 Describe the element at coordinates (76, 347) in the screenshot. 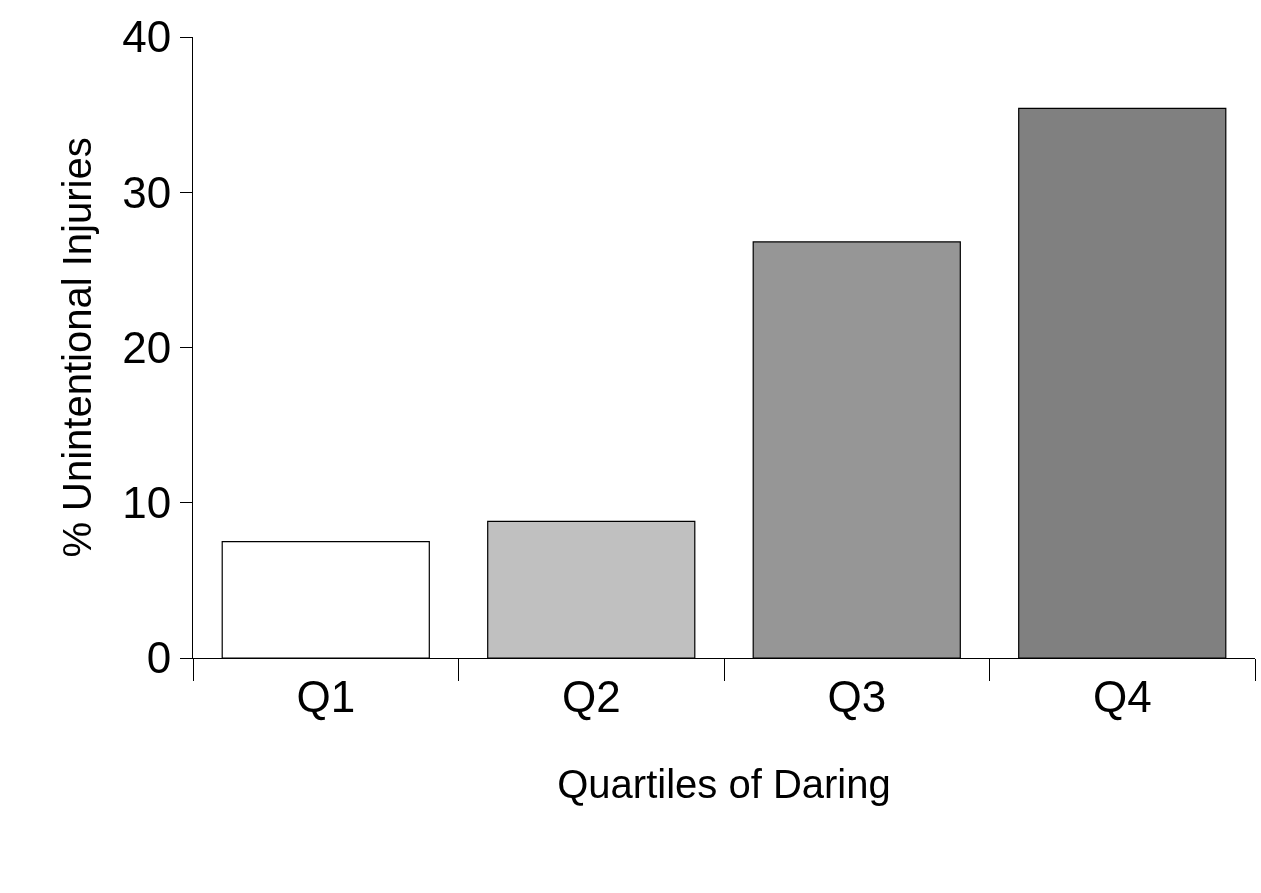

I see `y-axis-title: % Unintentional Injuries` at that location.